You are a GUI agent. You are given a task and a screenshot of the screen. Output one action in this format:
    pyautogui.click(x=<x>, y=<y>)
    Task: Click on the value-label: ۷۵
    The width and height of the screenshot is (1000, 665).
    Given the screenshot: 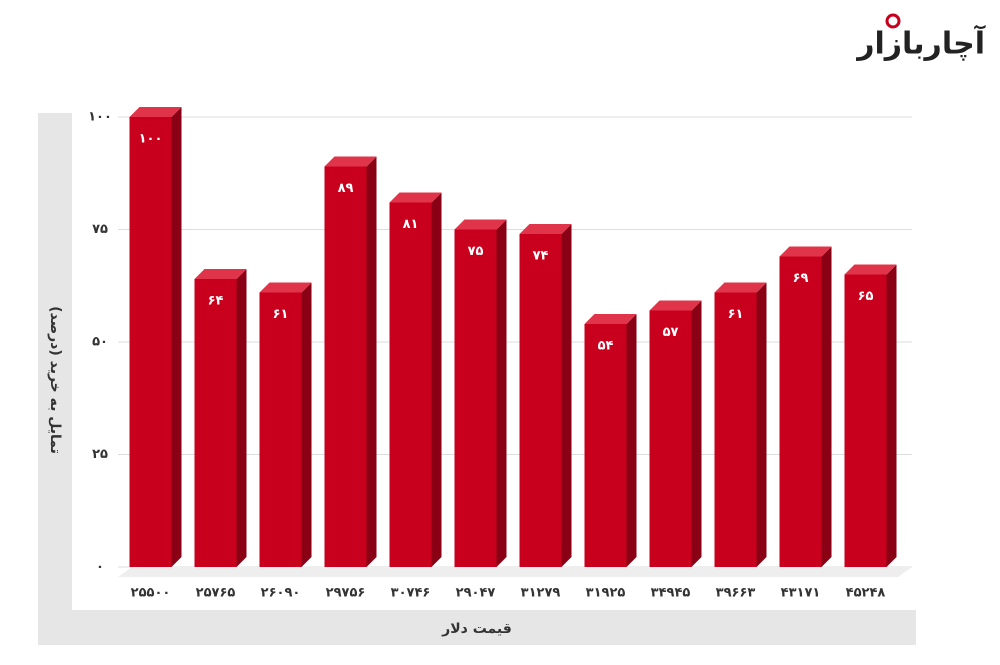 What is the action you would take?
    pyautogui.click(x=476, y=251)
    